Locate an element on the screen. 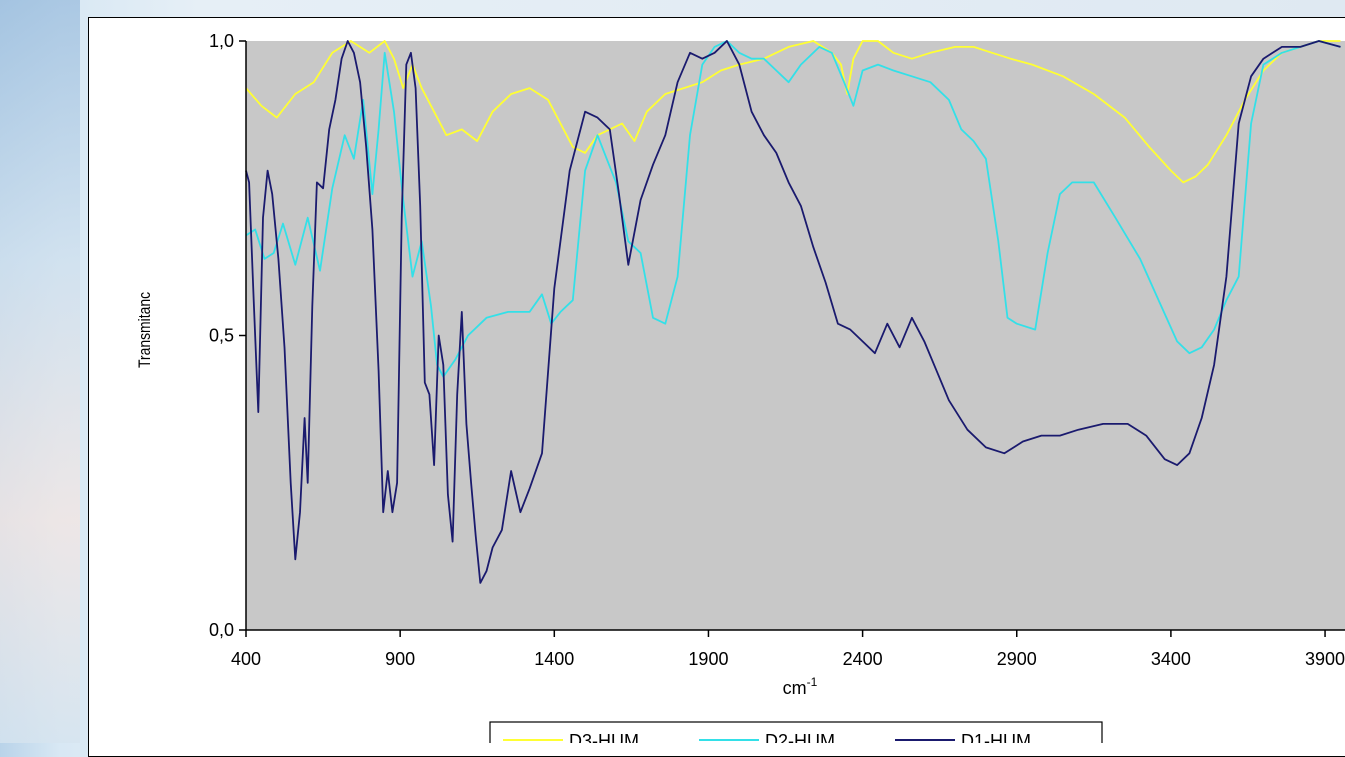 The height and width of the screenshot is (757, 1345). background-blur is located at coordinates (40, 371).